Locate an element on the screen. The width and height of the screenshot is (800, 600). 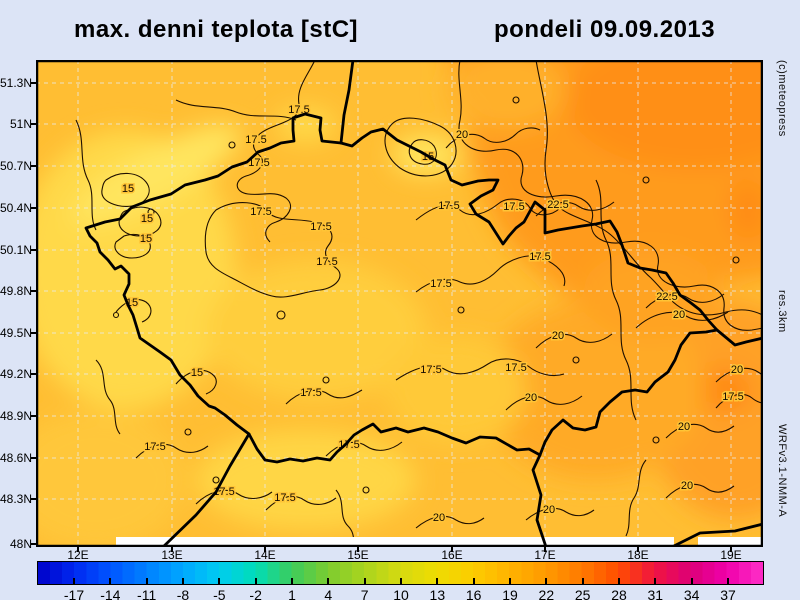
lat-label: 50.4N is located at coordinates (16, 208).